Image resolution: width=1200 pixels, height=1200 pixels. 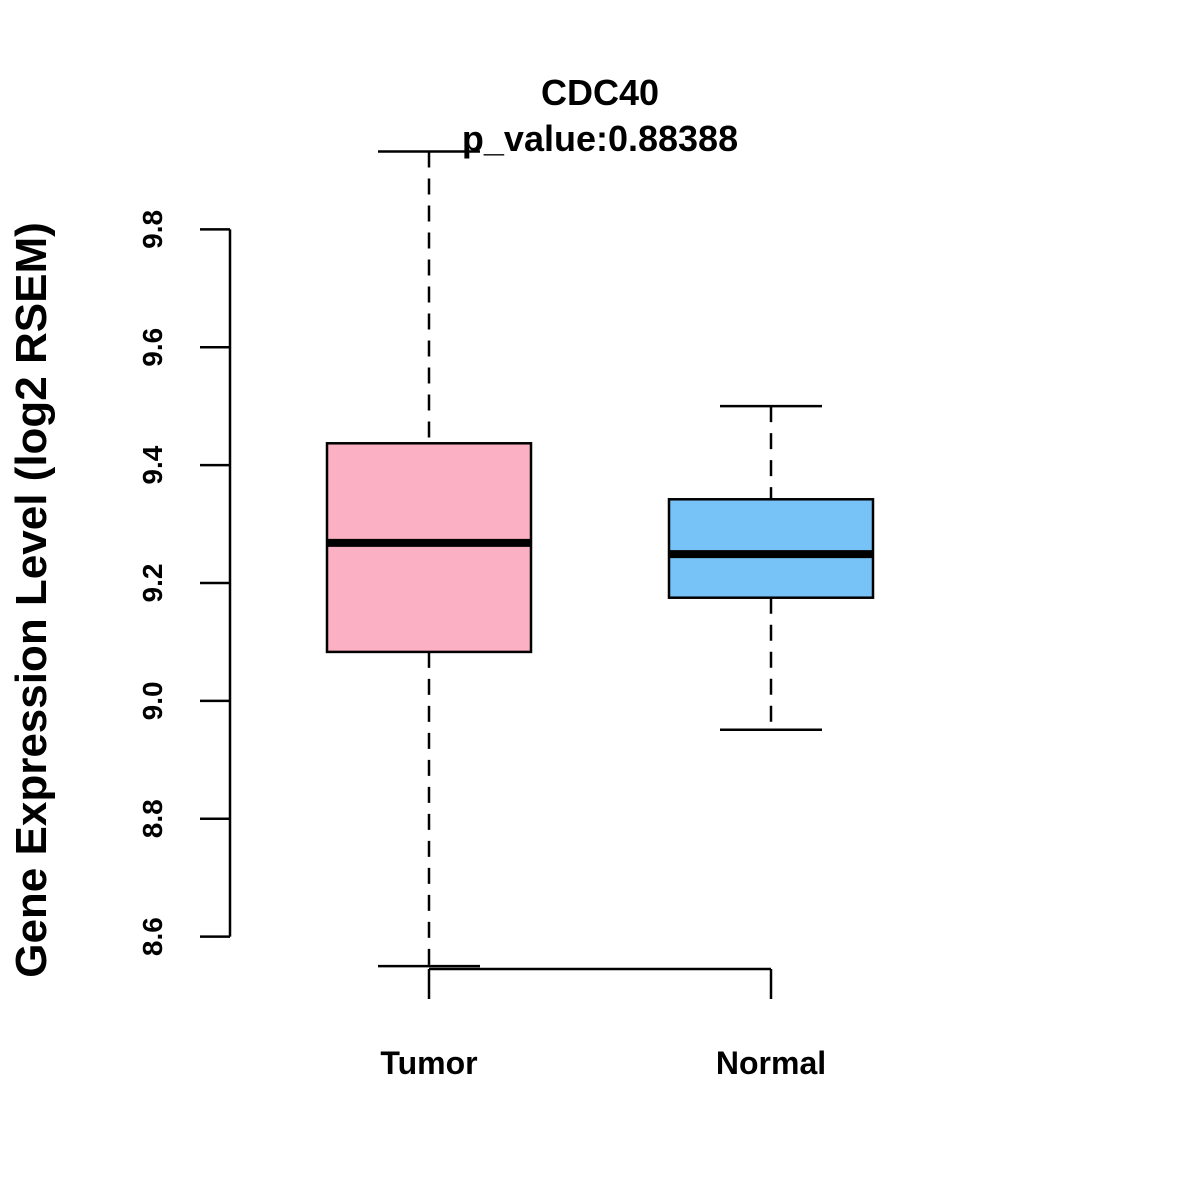 What do you see at coordinates (152, 818) in the screenshot?
I see `y-tick-label: 8.8` at bounding box center [152, 818].